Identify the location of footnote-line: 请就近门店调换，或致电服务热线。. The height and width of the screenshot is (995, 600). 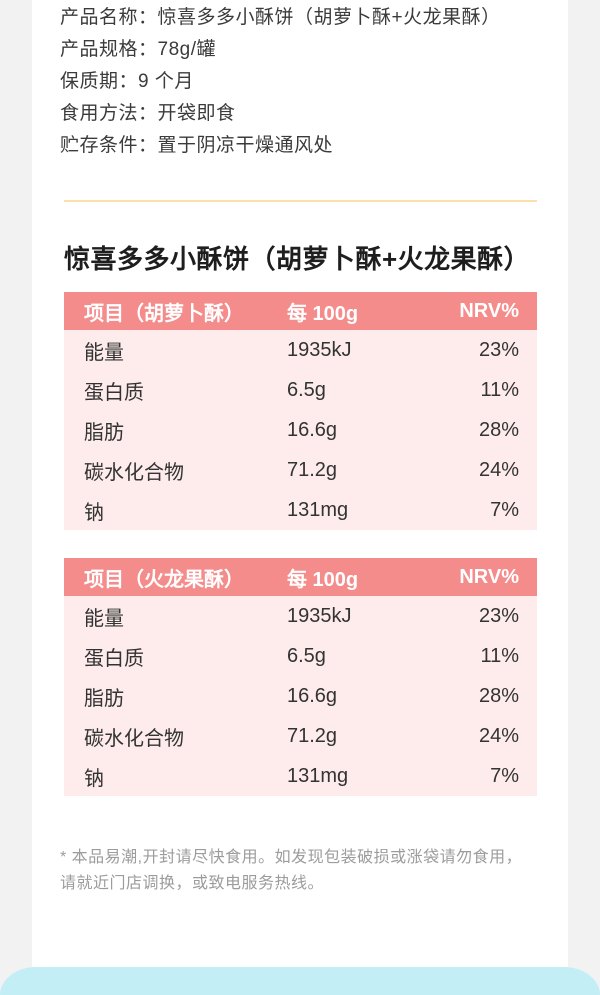
(192, 883).